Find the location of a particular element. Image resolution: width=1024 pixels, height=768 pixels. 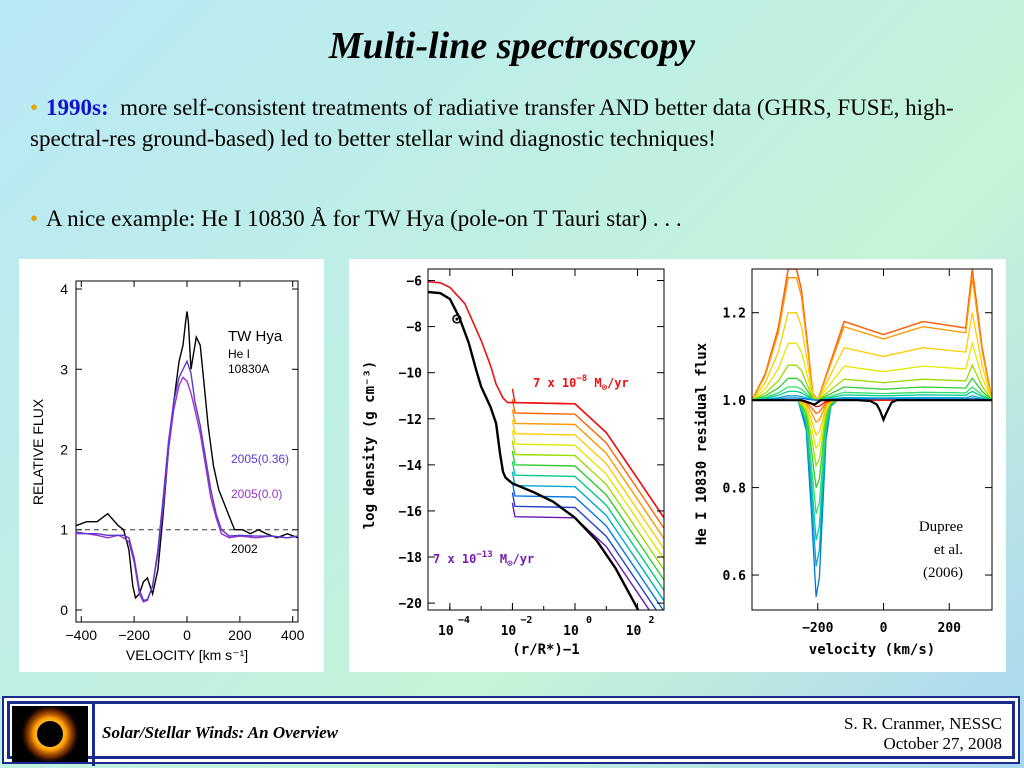

y-tick-label: −6 is located at coordinates (414, 282).